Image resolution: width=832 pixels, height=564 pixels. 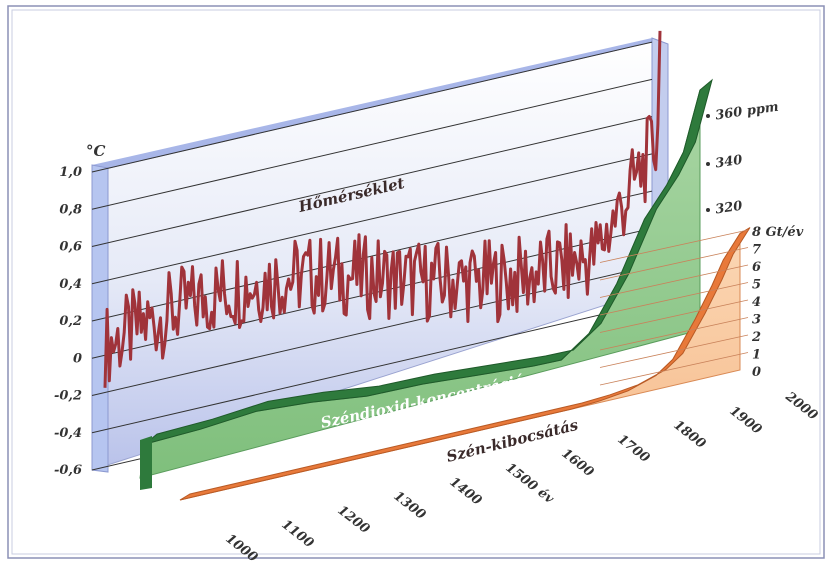 I want to click on x-tick-label: 1000, so click(x=242, y=547).